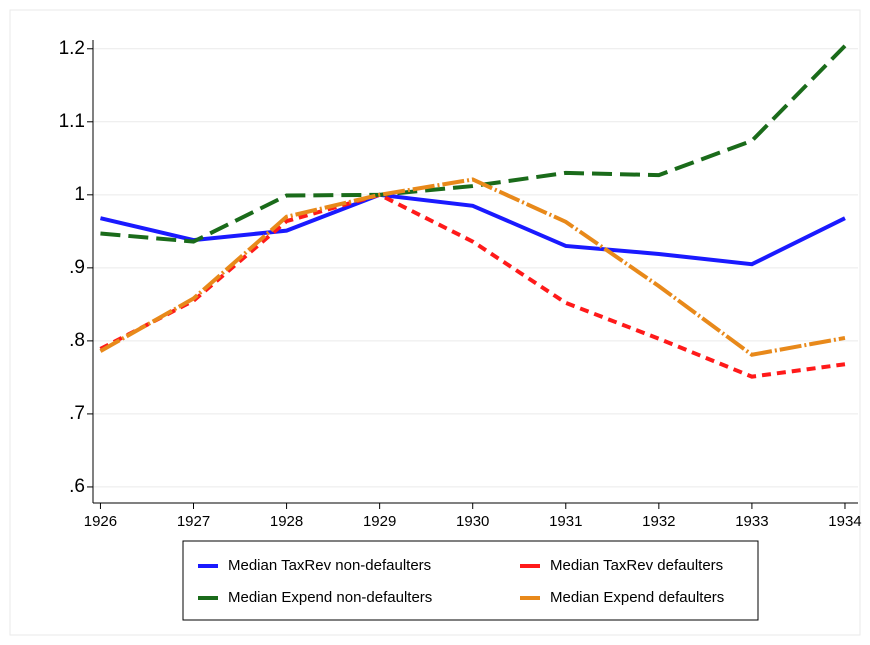 This screenshot has height=645, width=870. I want to click on x-tick-label: 1926, so click(100, 521).